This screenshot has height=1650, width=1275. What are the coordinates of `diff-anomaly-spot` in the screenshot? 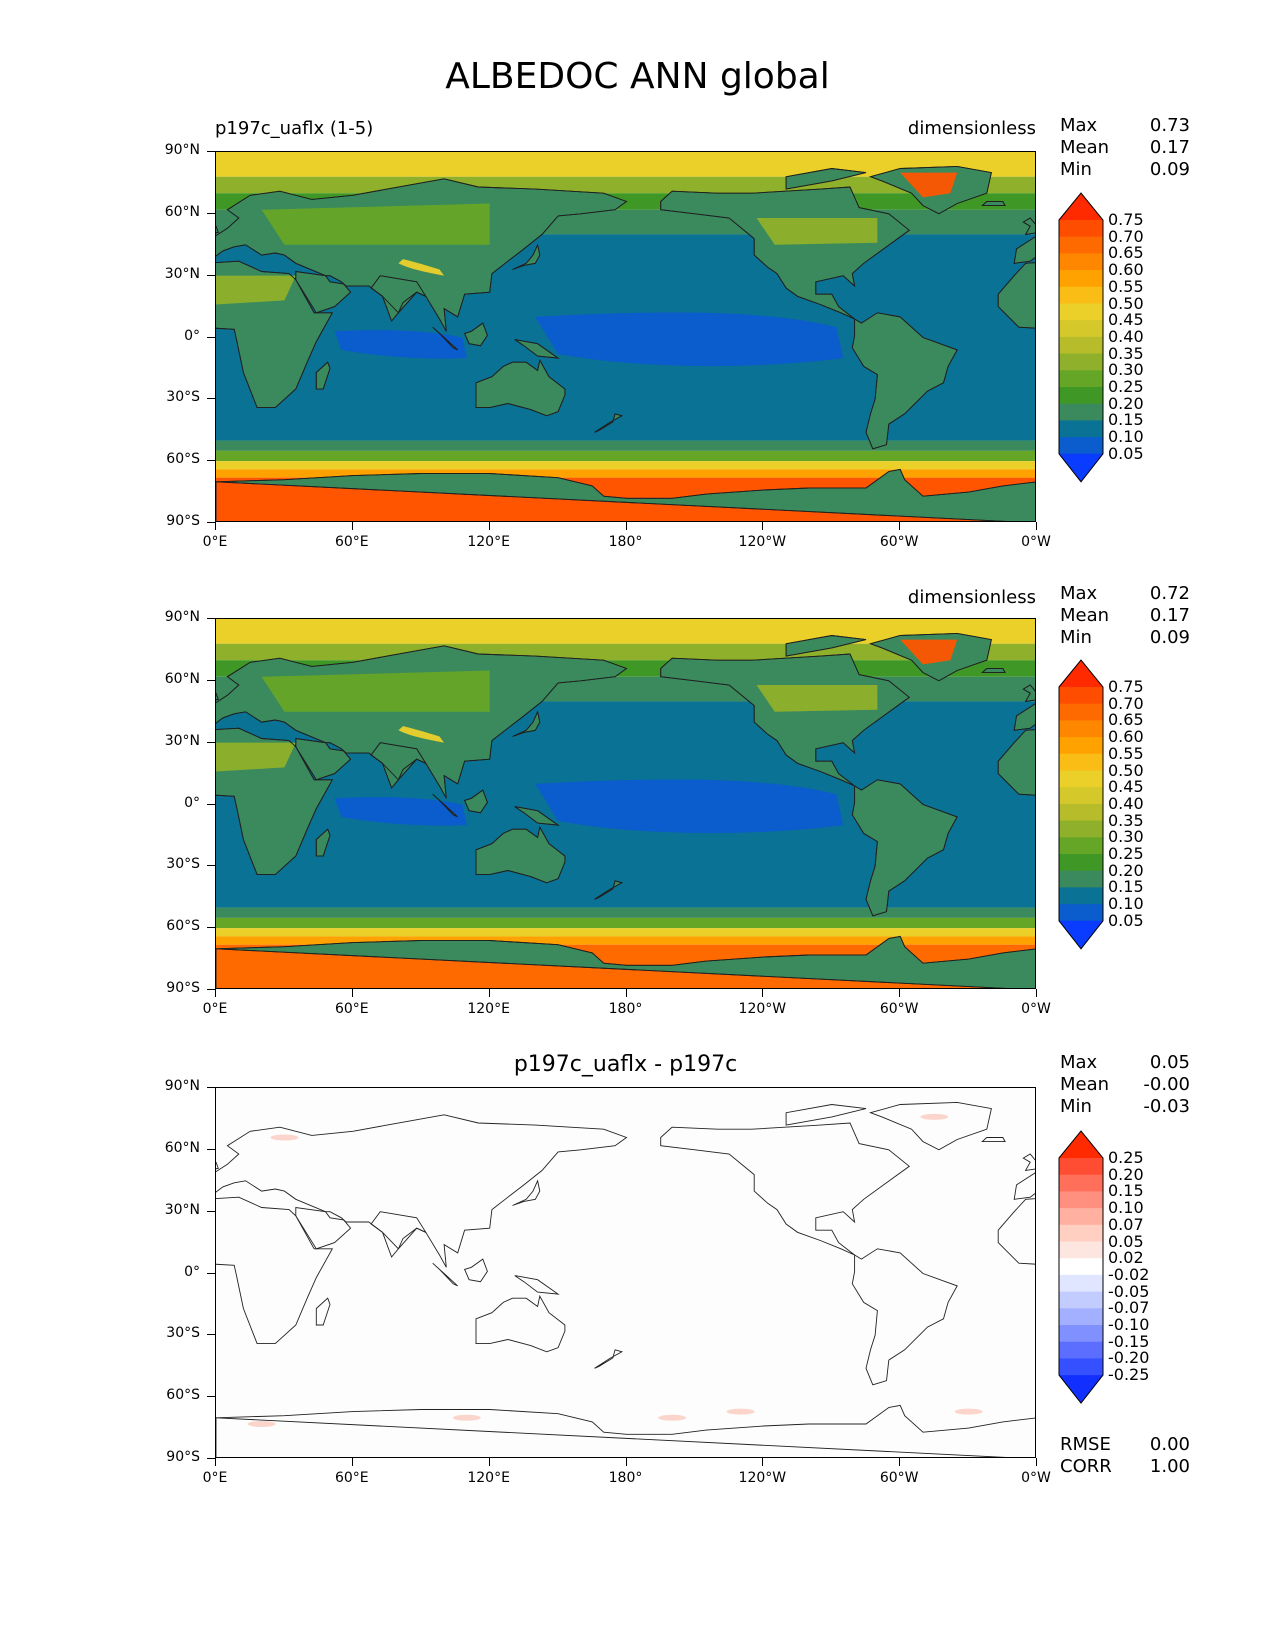 It's located at (740, 1411).